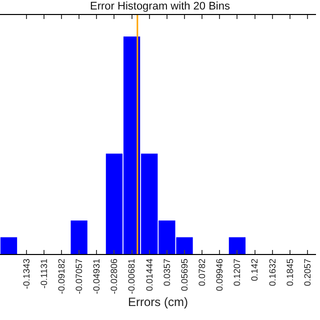  Describe the element at coordinates (158, 302) in the screenshot. I see `x-axis-title: Errors (cm)` at that location.